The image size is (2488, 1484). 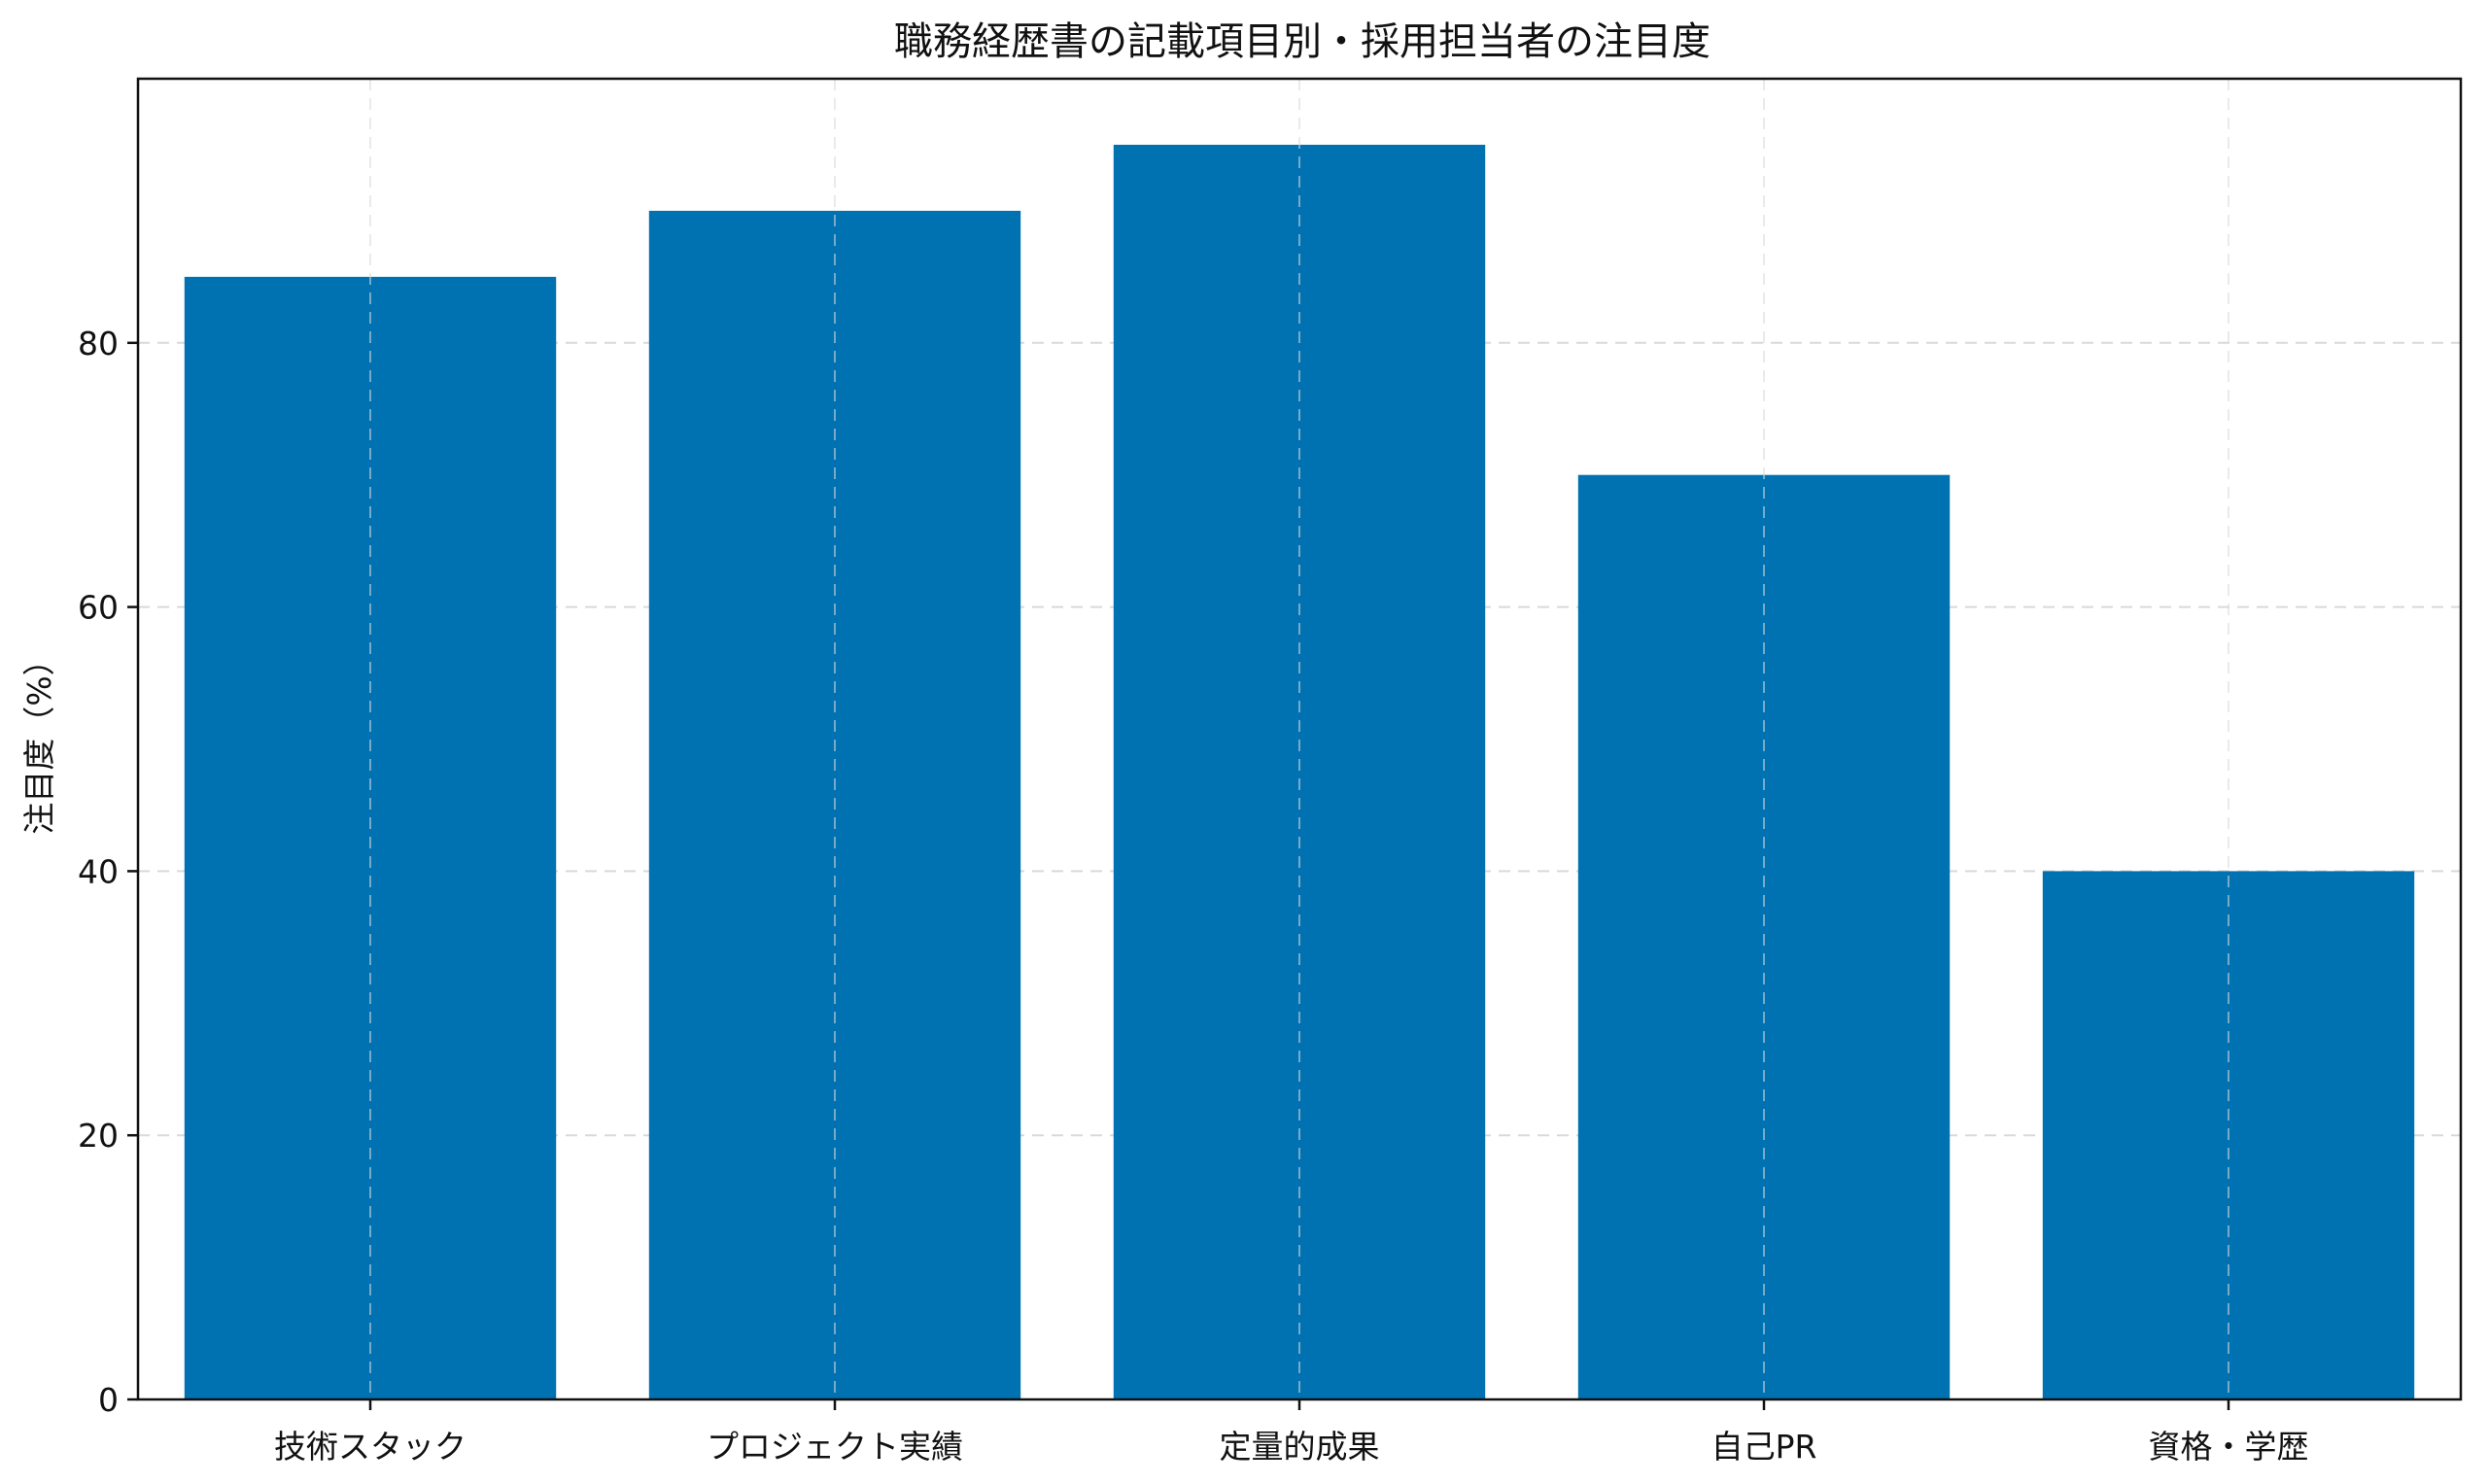 What do you see at coordinates (108, 1400) in the screenshot?
I see `y-tick-label-0: 0` at bounding box center [108, 1400].